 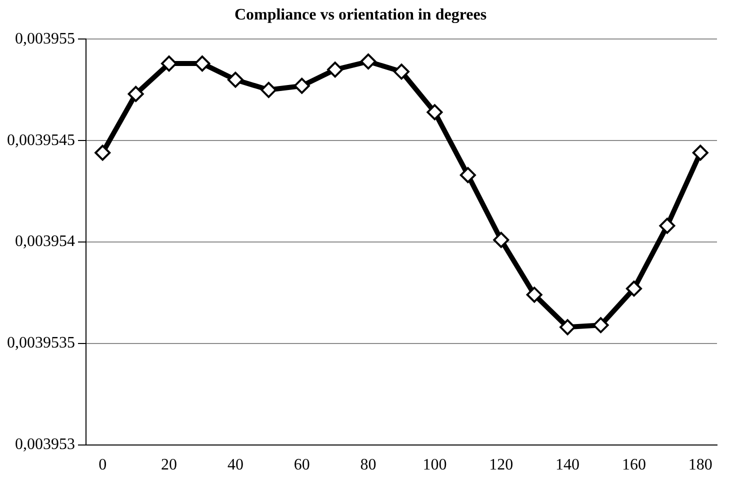 I want to click on x-tick-label: 80, so click(x=368, y=465).